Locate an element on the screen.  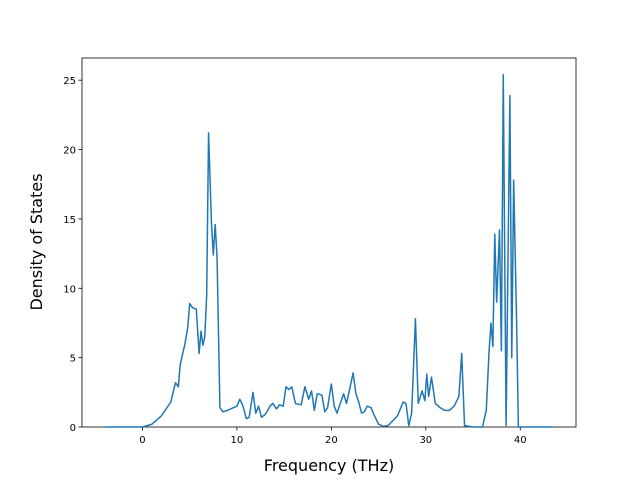
y-axis-label: Density of States is located at coordinates (36, 241).